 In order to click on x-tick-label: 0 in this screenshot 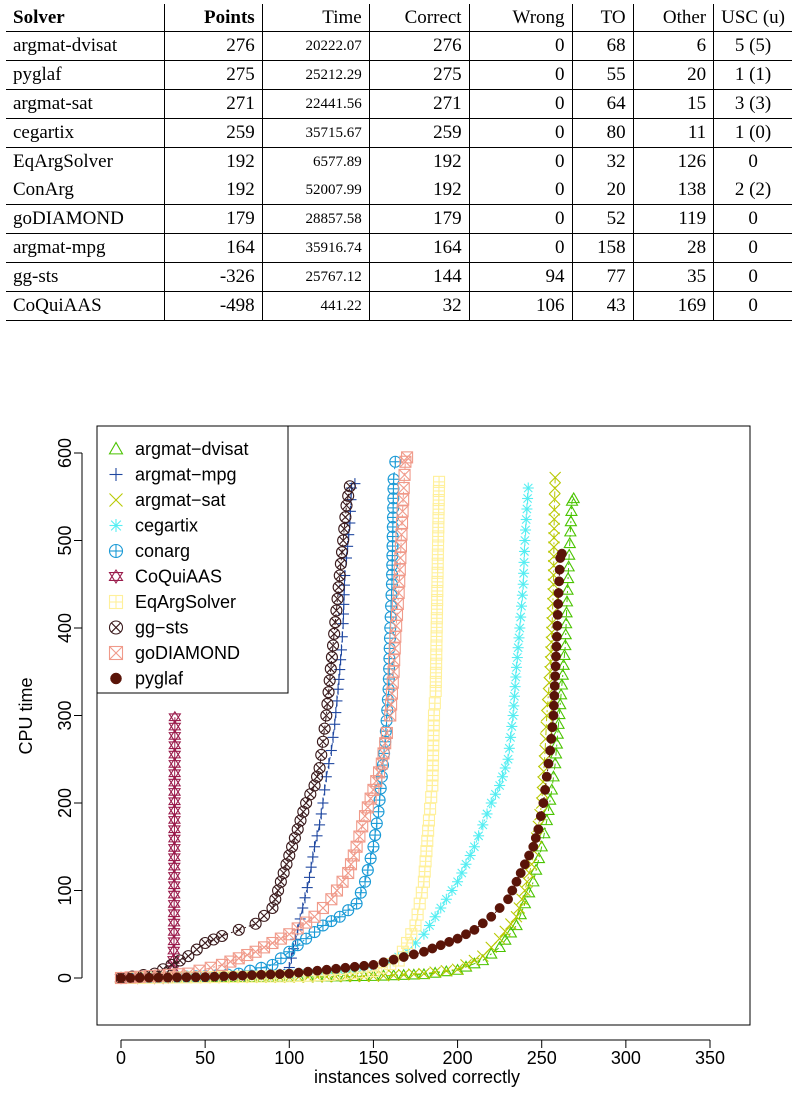, I will do `click(121, 1058)`.